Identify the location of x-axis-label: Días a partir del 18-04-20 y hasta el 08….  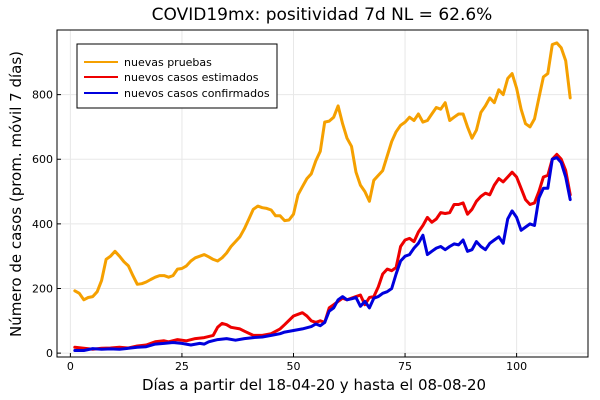
(314, 385).